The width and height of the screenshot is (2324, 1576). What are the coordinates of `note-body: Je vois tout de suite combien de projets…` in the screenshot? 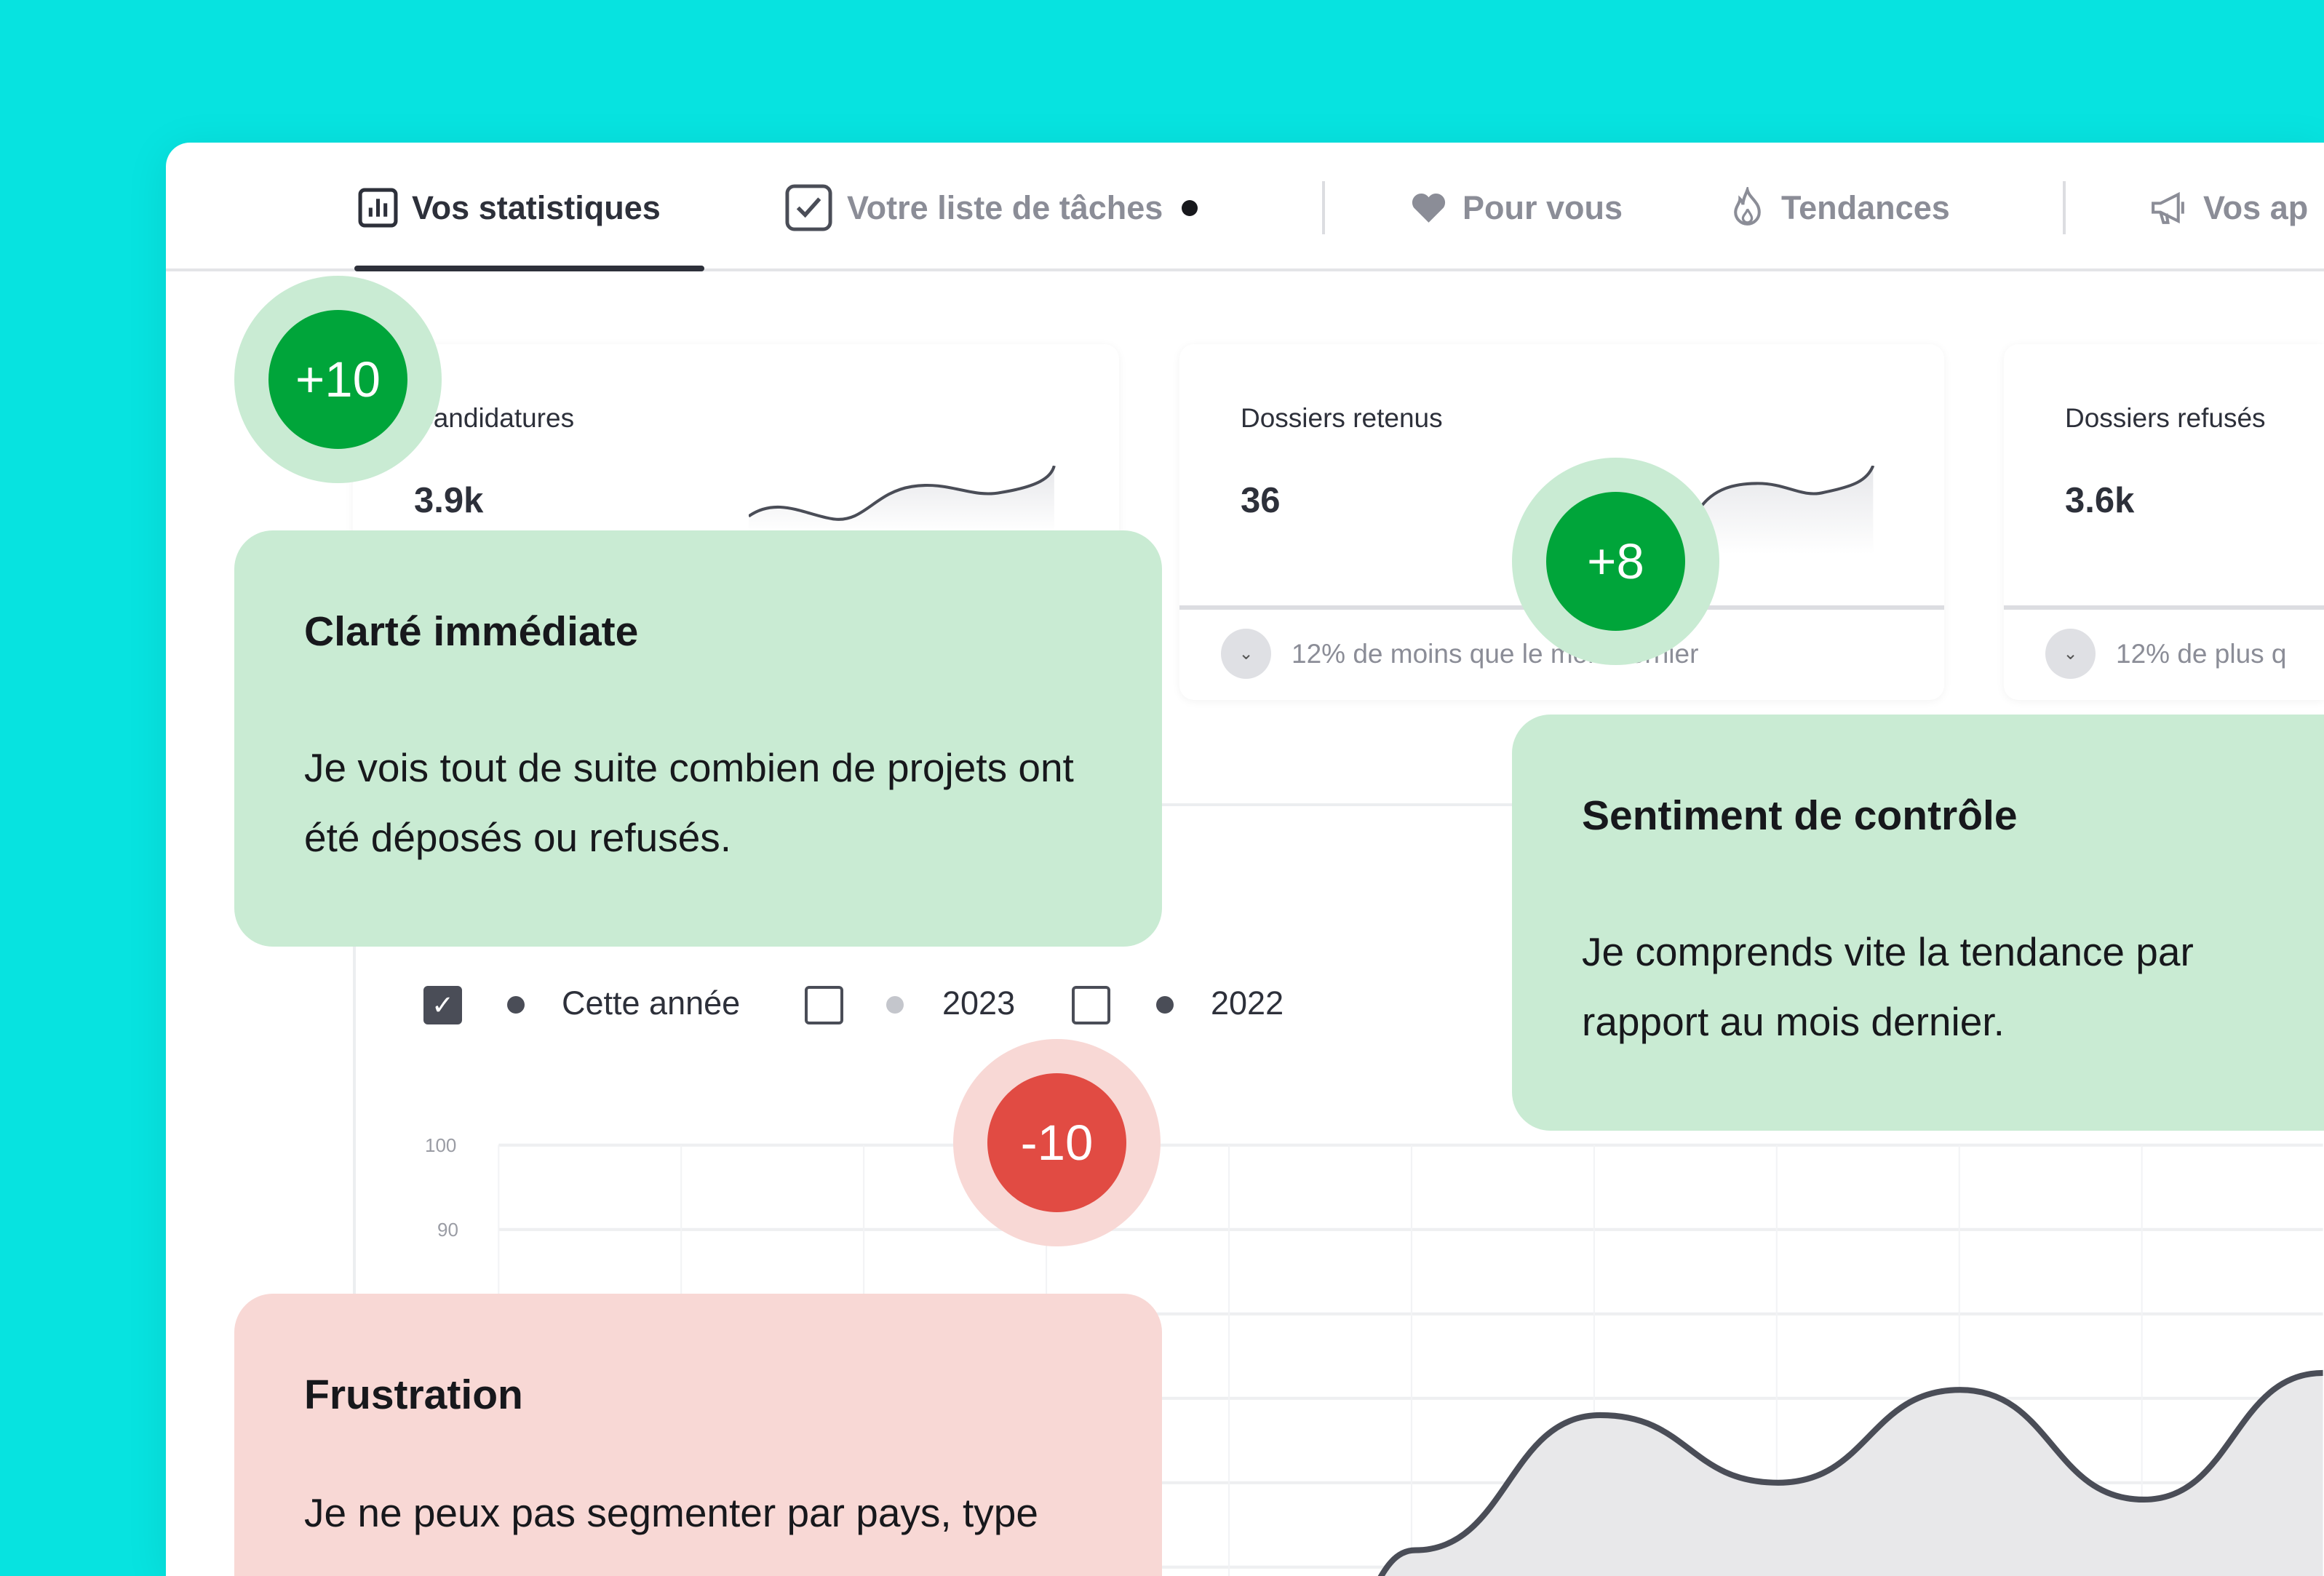 It's located at (689, 803).